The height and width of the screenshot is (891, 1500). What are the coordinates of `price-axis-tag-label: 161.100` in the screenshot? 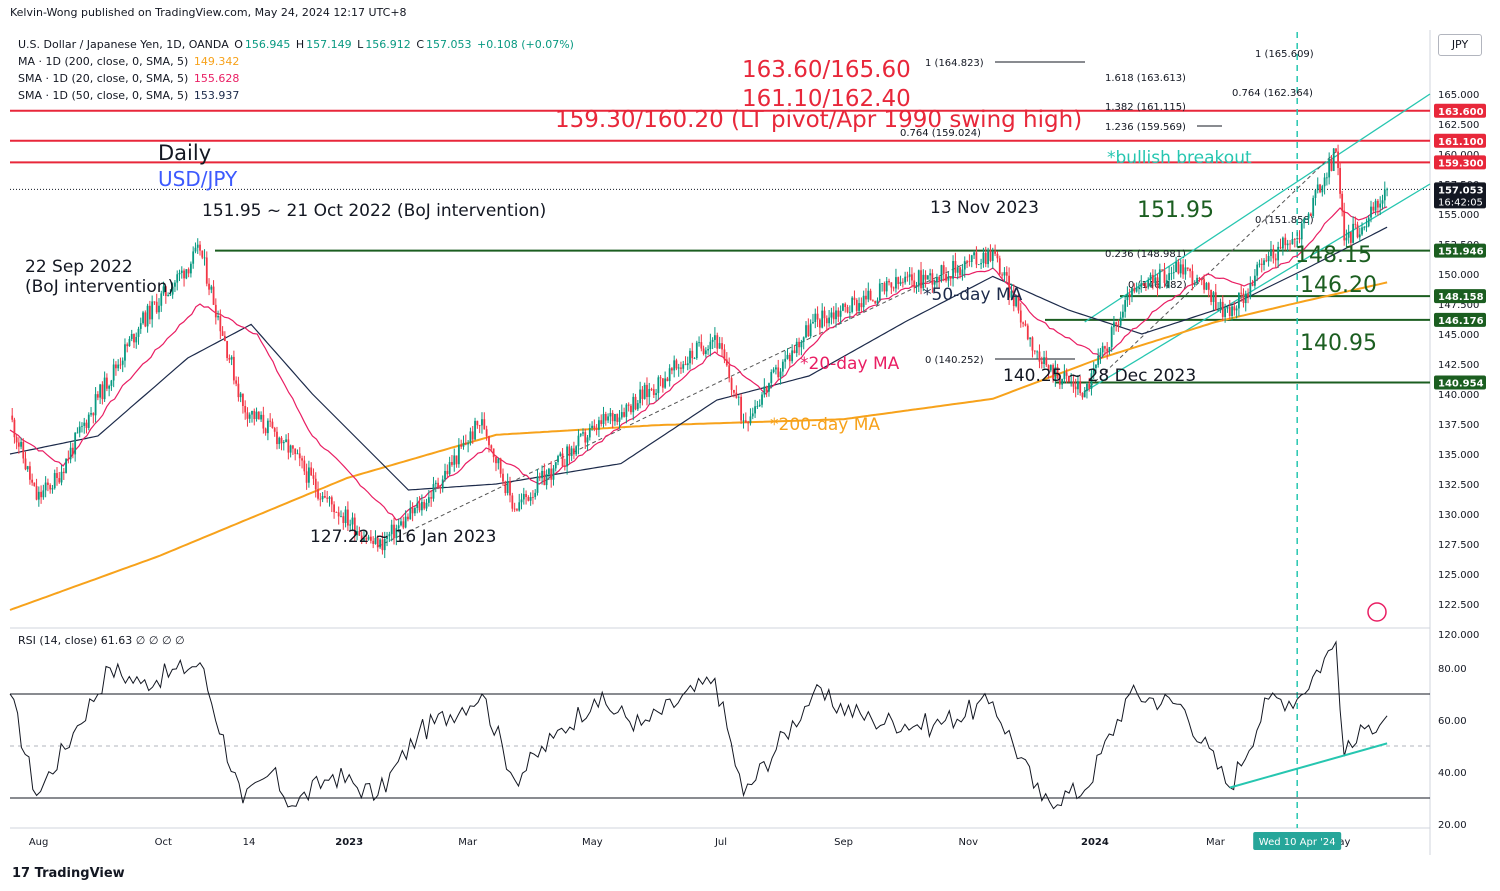 It's located at (1461, 142).